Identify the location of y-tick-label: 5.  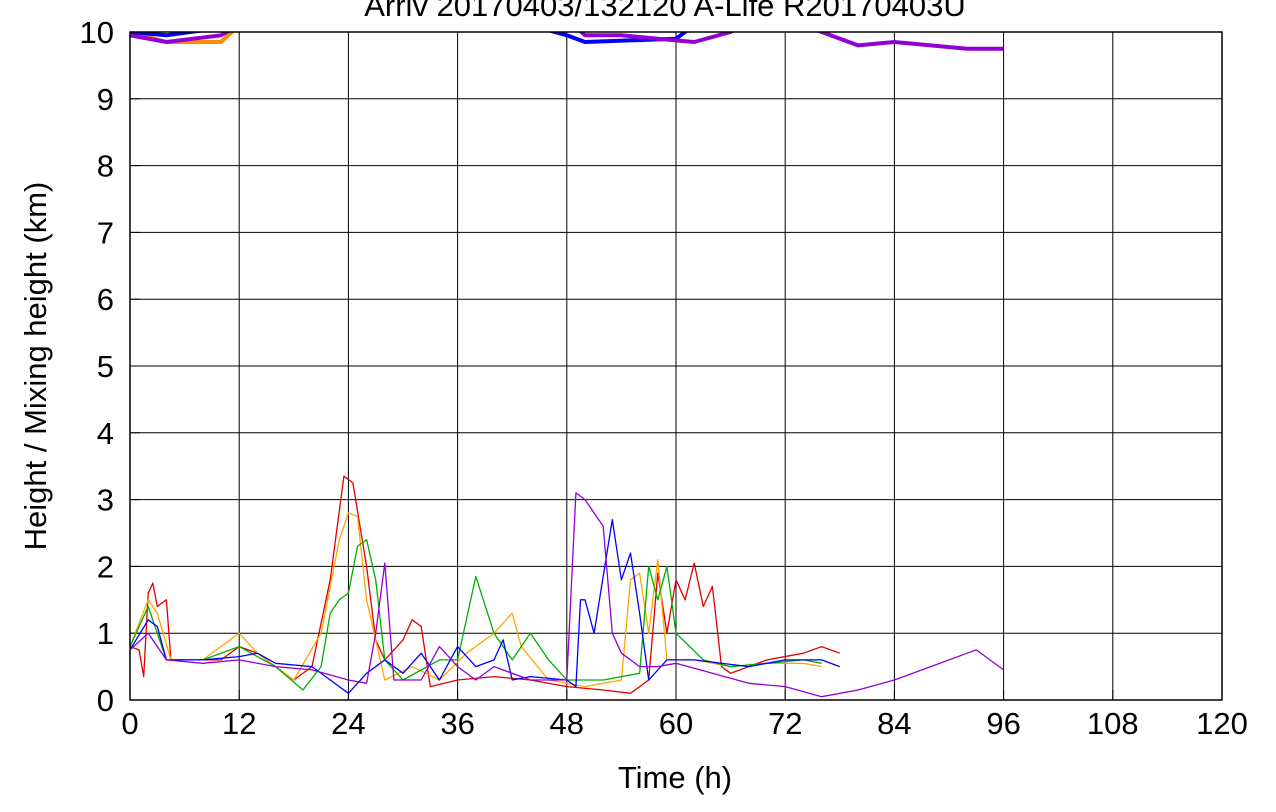
(105, 366).